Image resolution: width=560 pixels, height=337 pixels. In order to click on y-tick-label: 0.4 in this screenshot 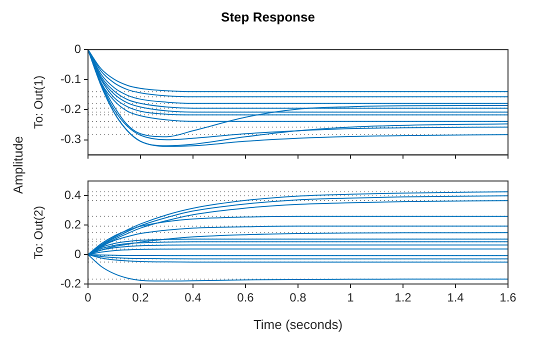, I will do `click(73, 195)`.